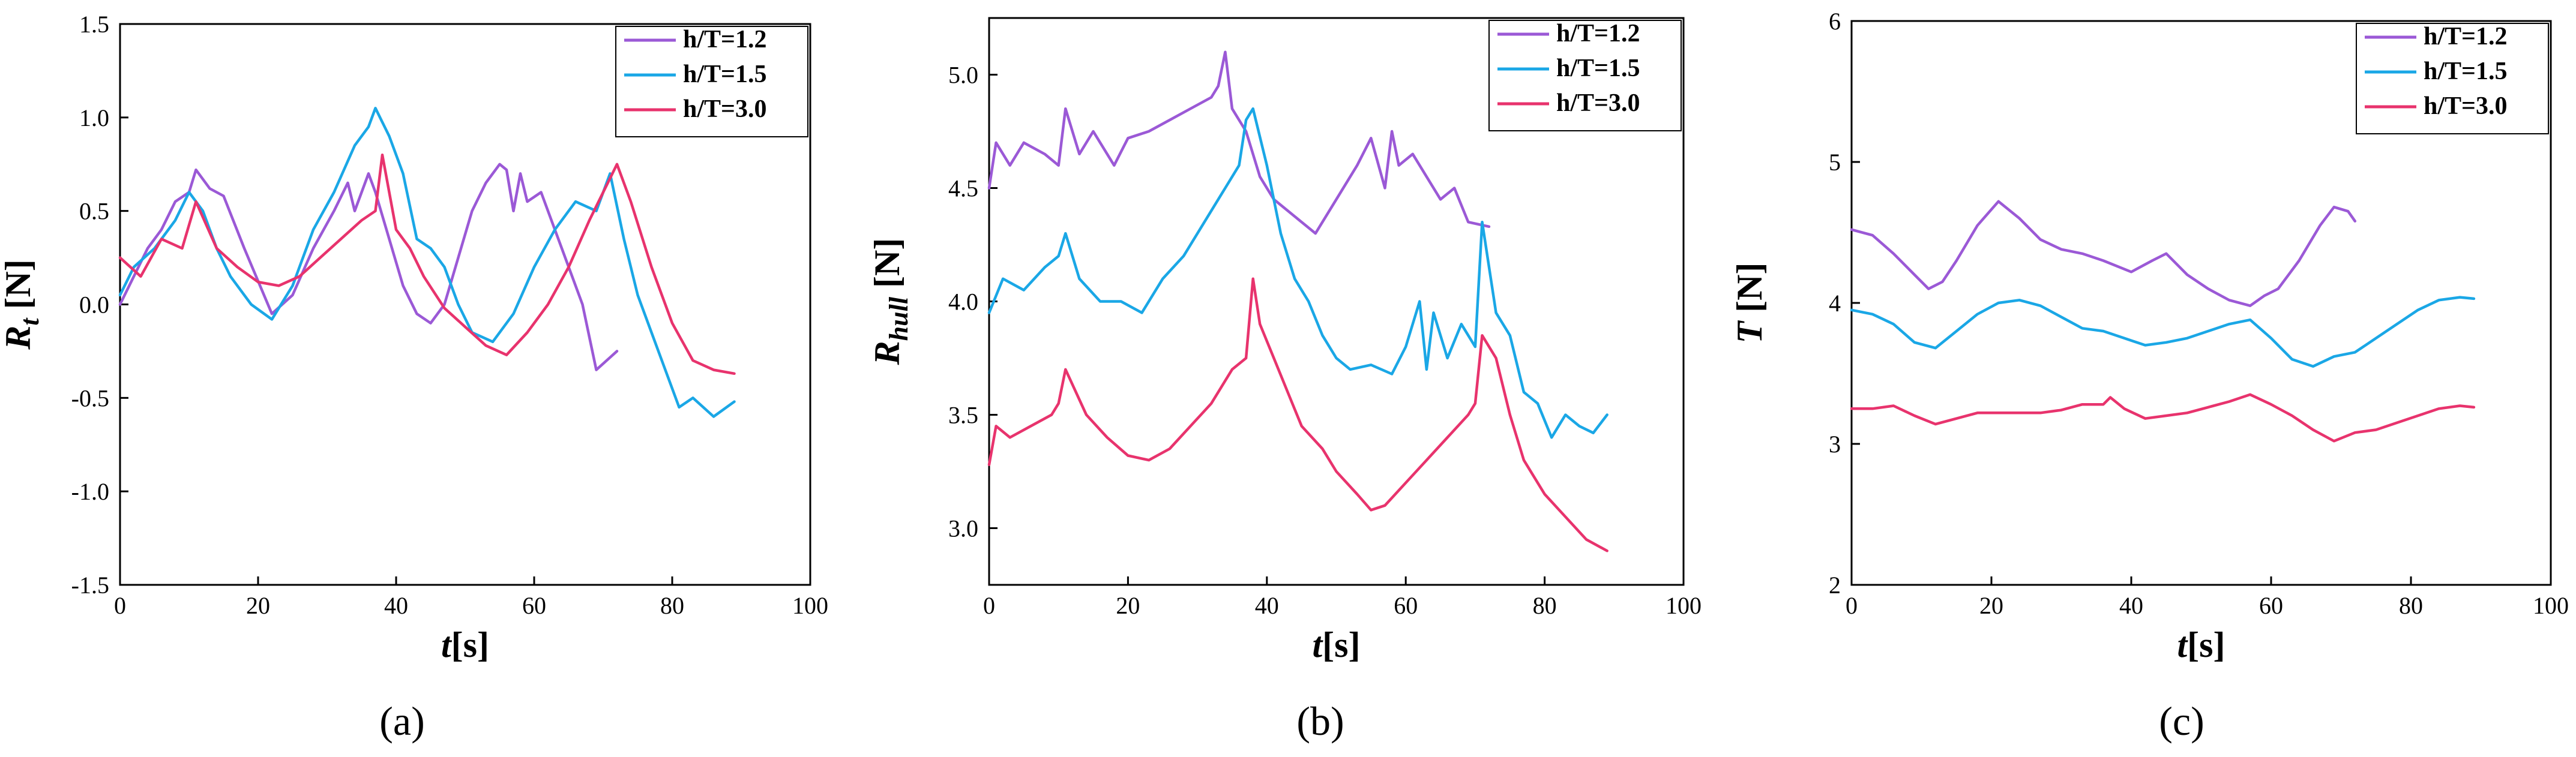 This screenshot has width=2576, height=757. Describe the element at coordinates (963, 302) in the screenshot. I see `y-tick-label: 4.0` at that location.